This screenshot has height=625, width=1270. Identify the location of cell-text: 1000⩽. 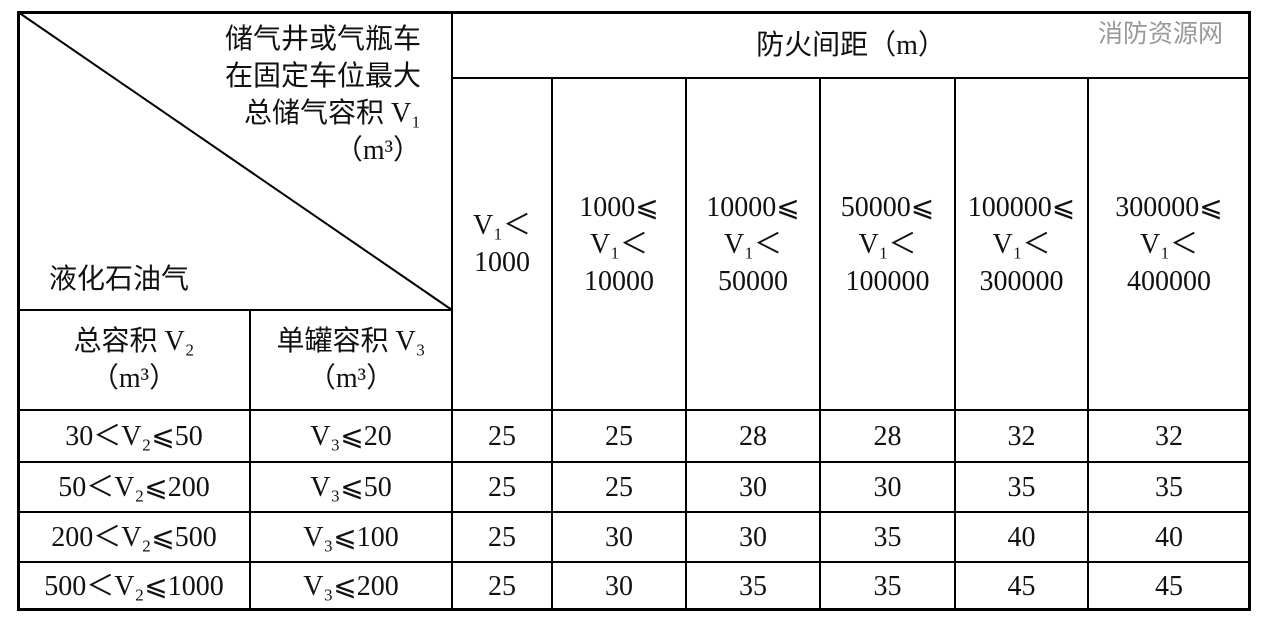
(619, 207).